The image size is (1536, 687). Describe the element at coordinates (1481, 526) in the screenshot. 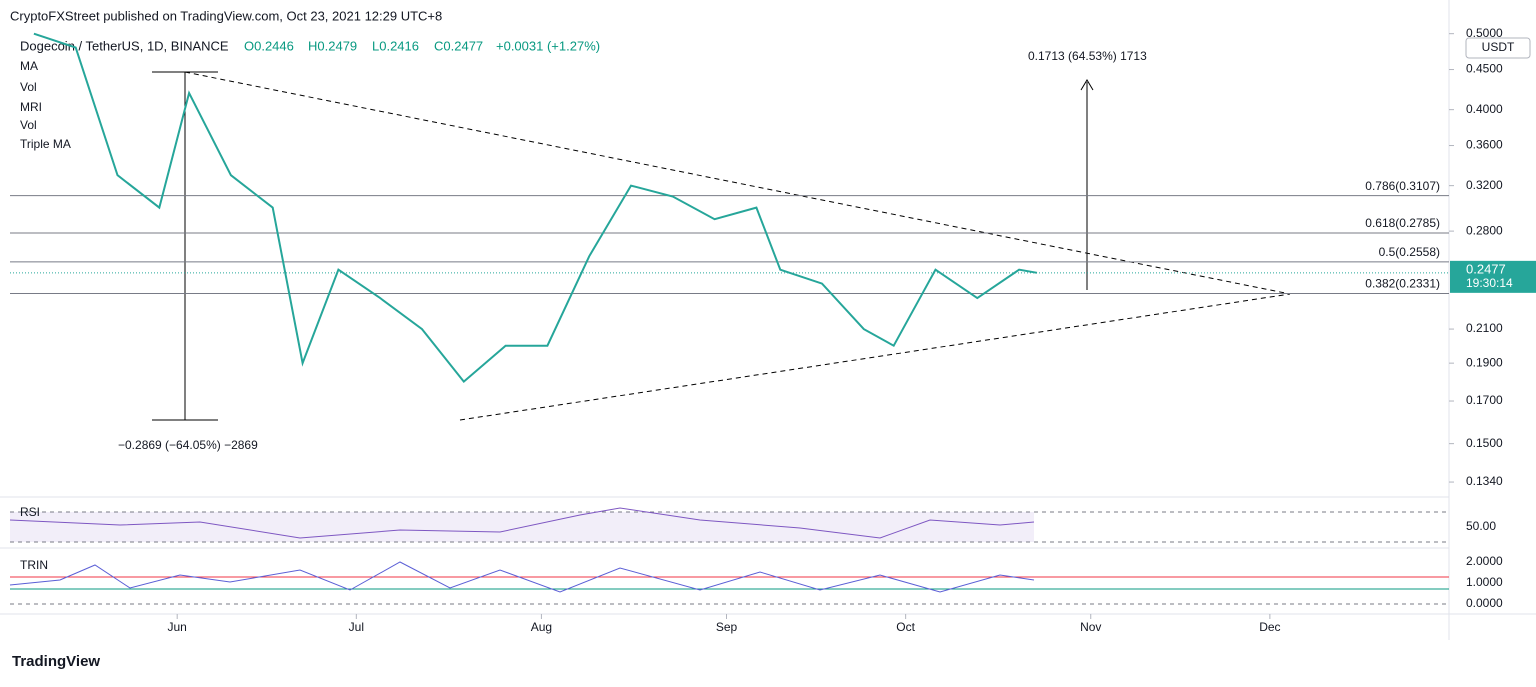

I see `rsi-level: 50.00` at that location.